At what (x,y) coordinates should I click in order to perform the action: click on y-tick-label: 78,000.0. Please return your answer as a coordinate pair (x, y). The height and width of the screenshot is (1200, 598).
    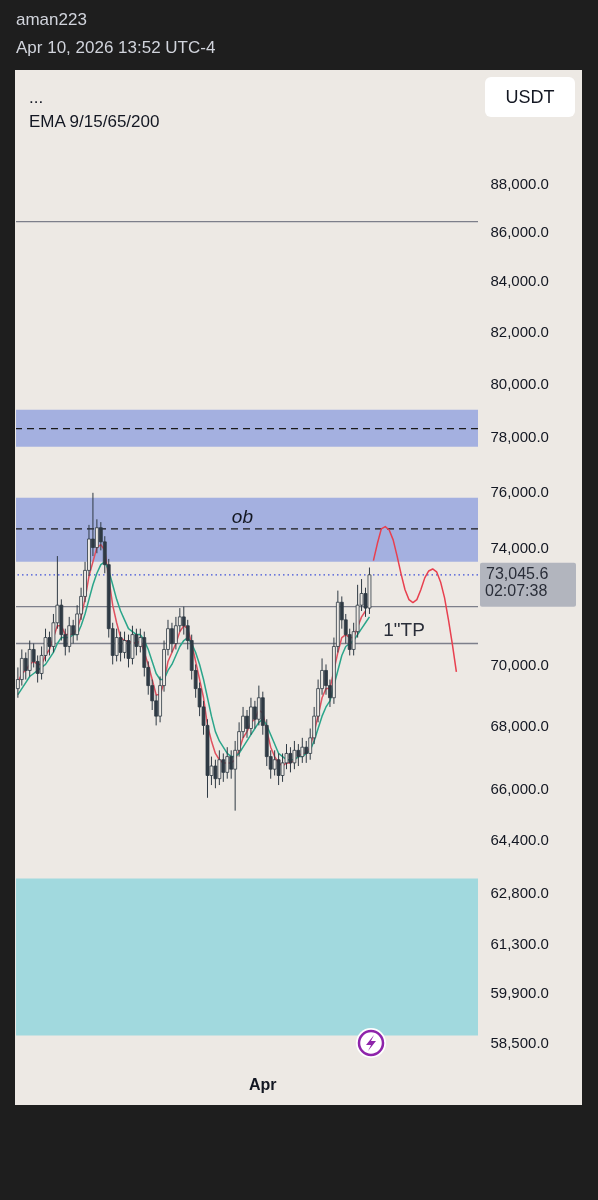
    Looking at the image, I should click on (519, 437).